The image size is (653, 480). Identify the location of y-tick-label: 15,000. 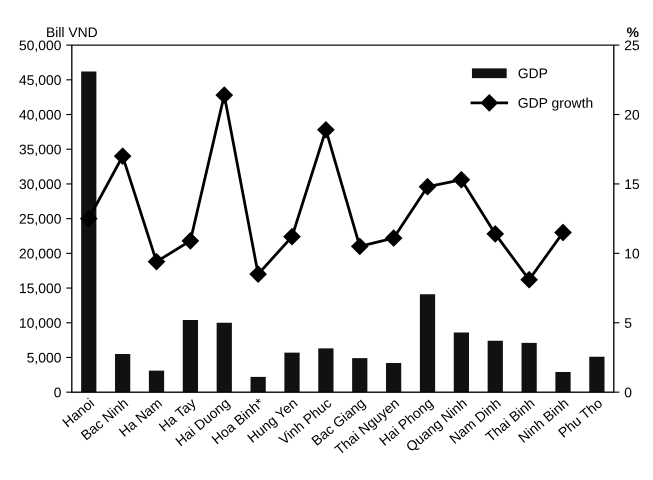
(40, 289).